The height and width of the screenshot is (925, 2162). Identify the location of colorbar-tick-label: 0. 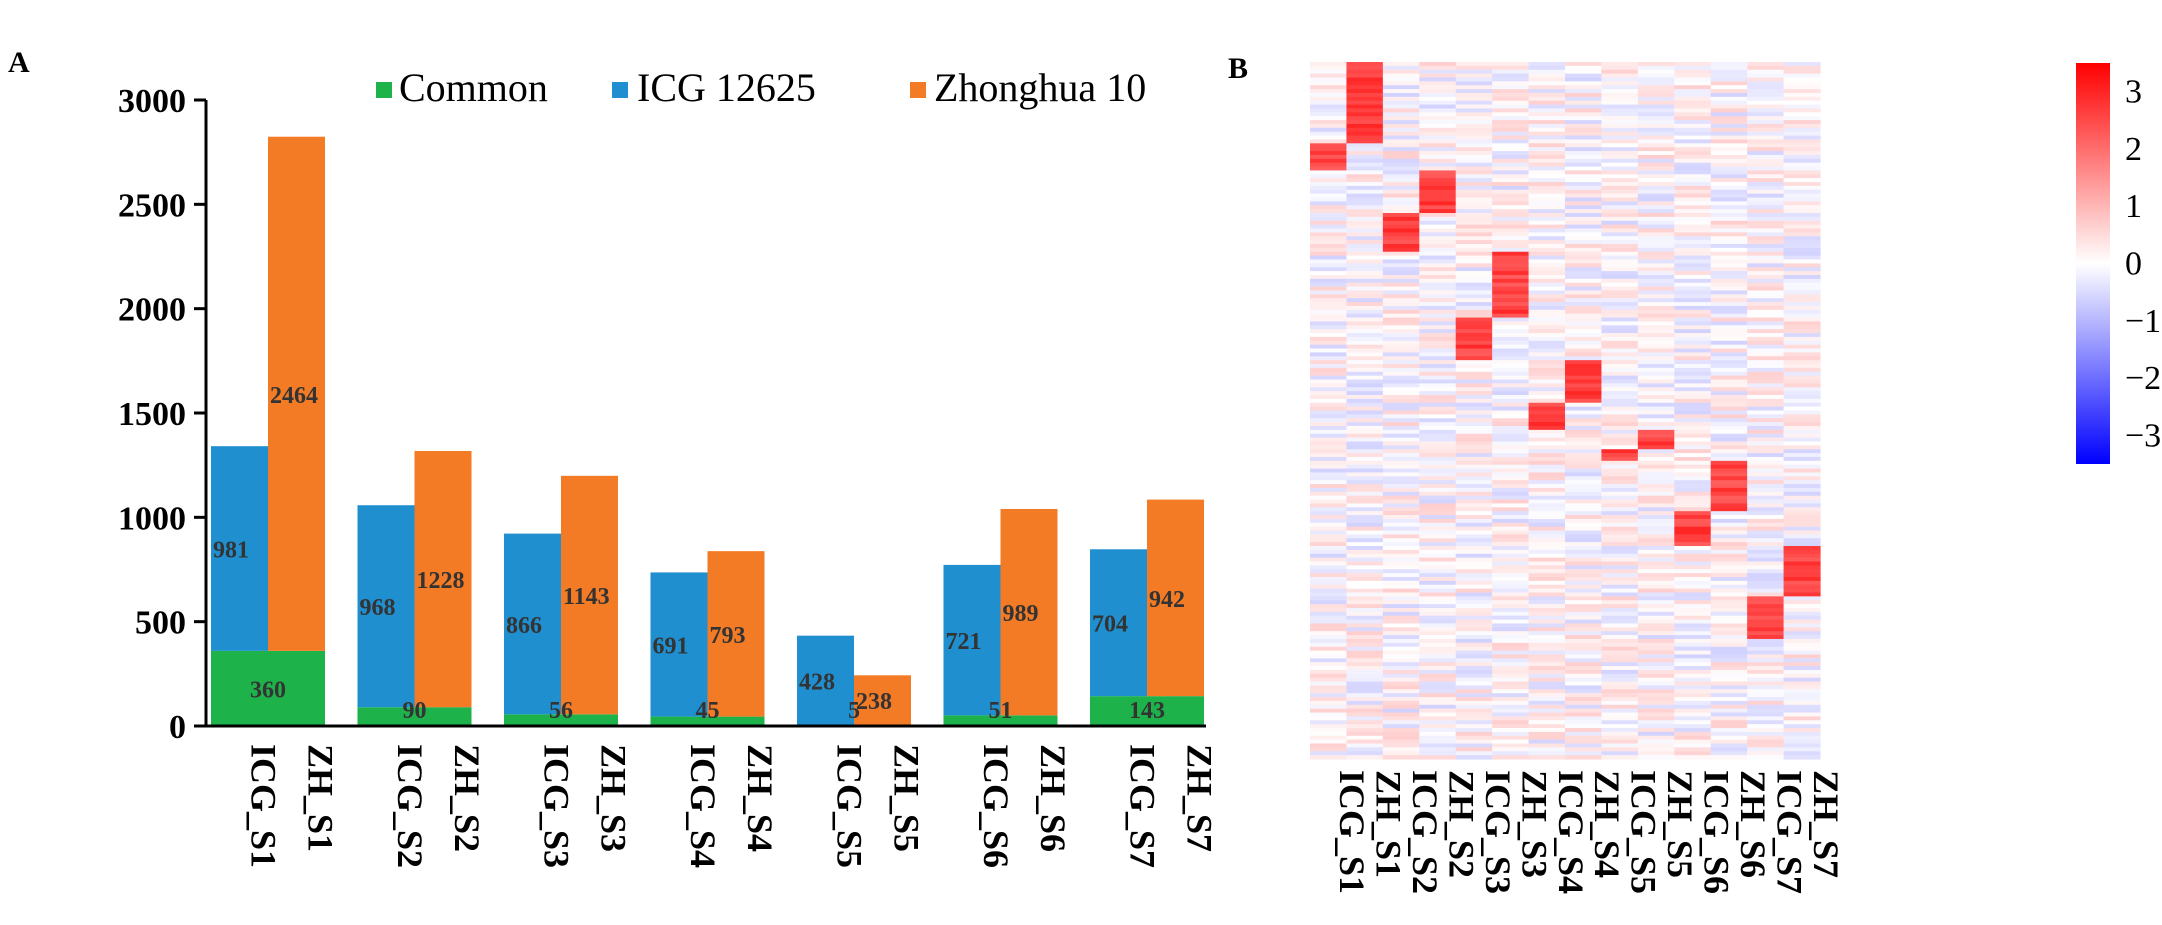
(2133, 264).